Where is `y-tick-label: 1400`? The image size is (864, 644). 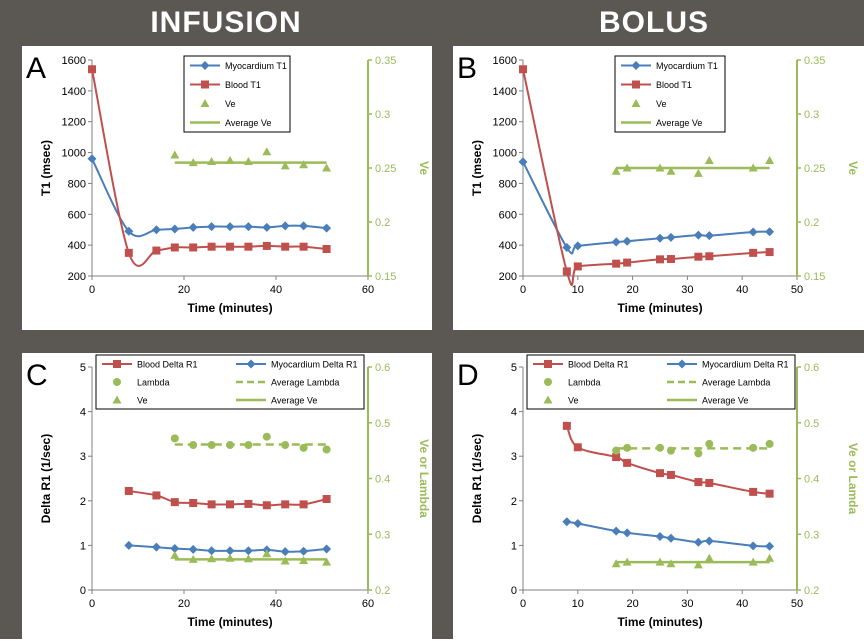
y-tick-label: 1400 is located at coordinates (74, 92).